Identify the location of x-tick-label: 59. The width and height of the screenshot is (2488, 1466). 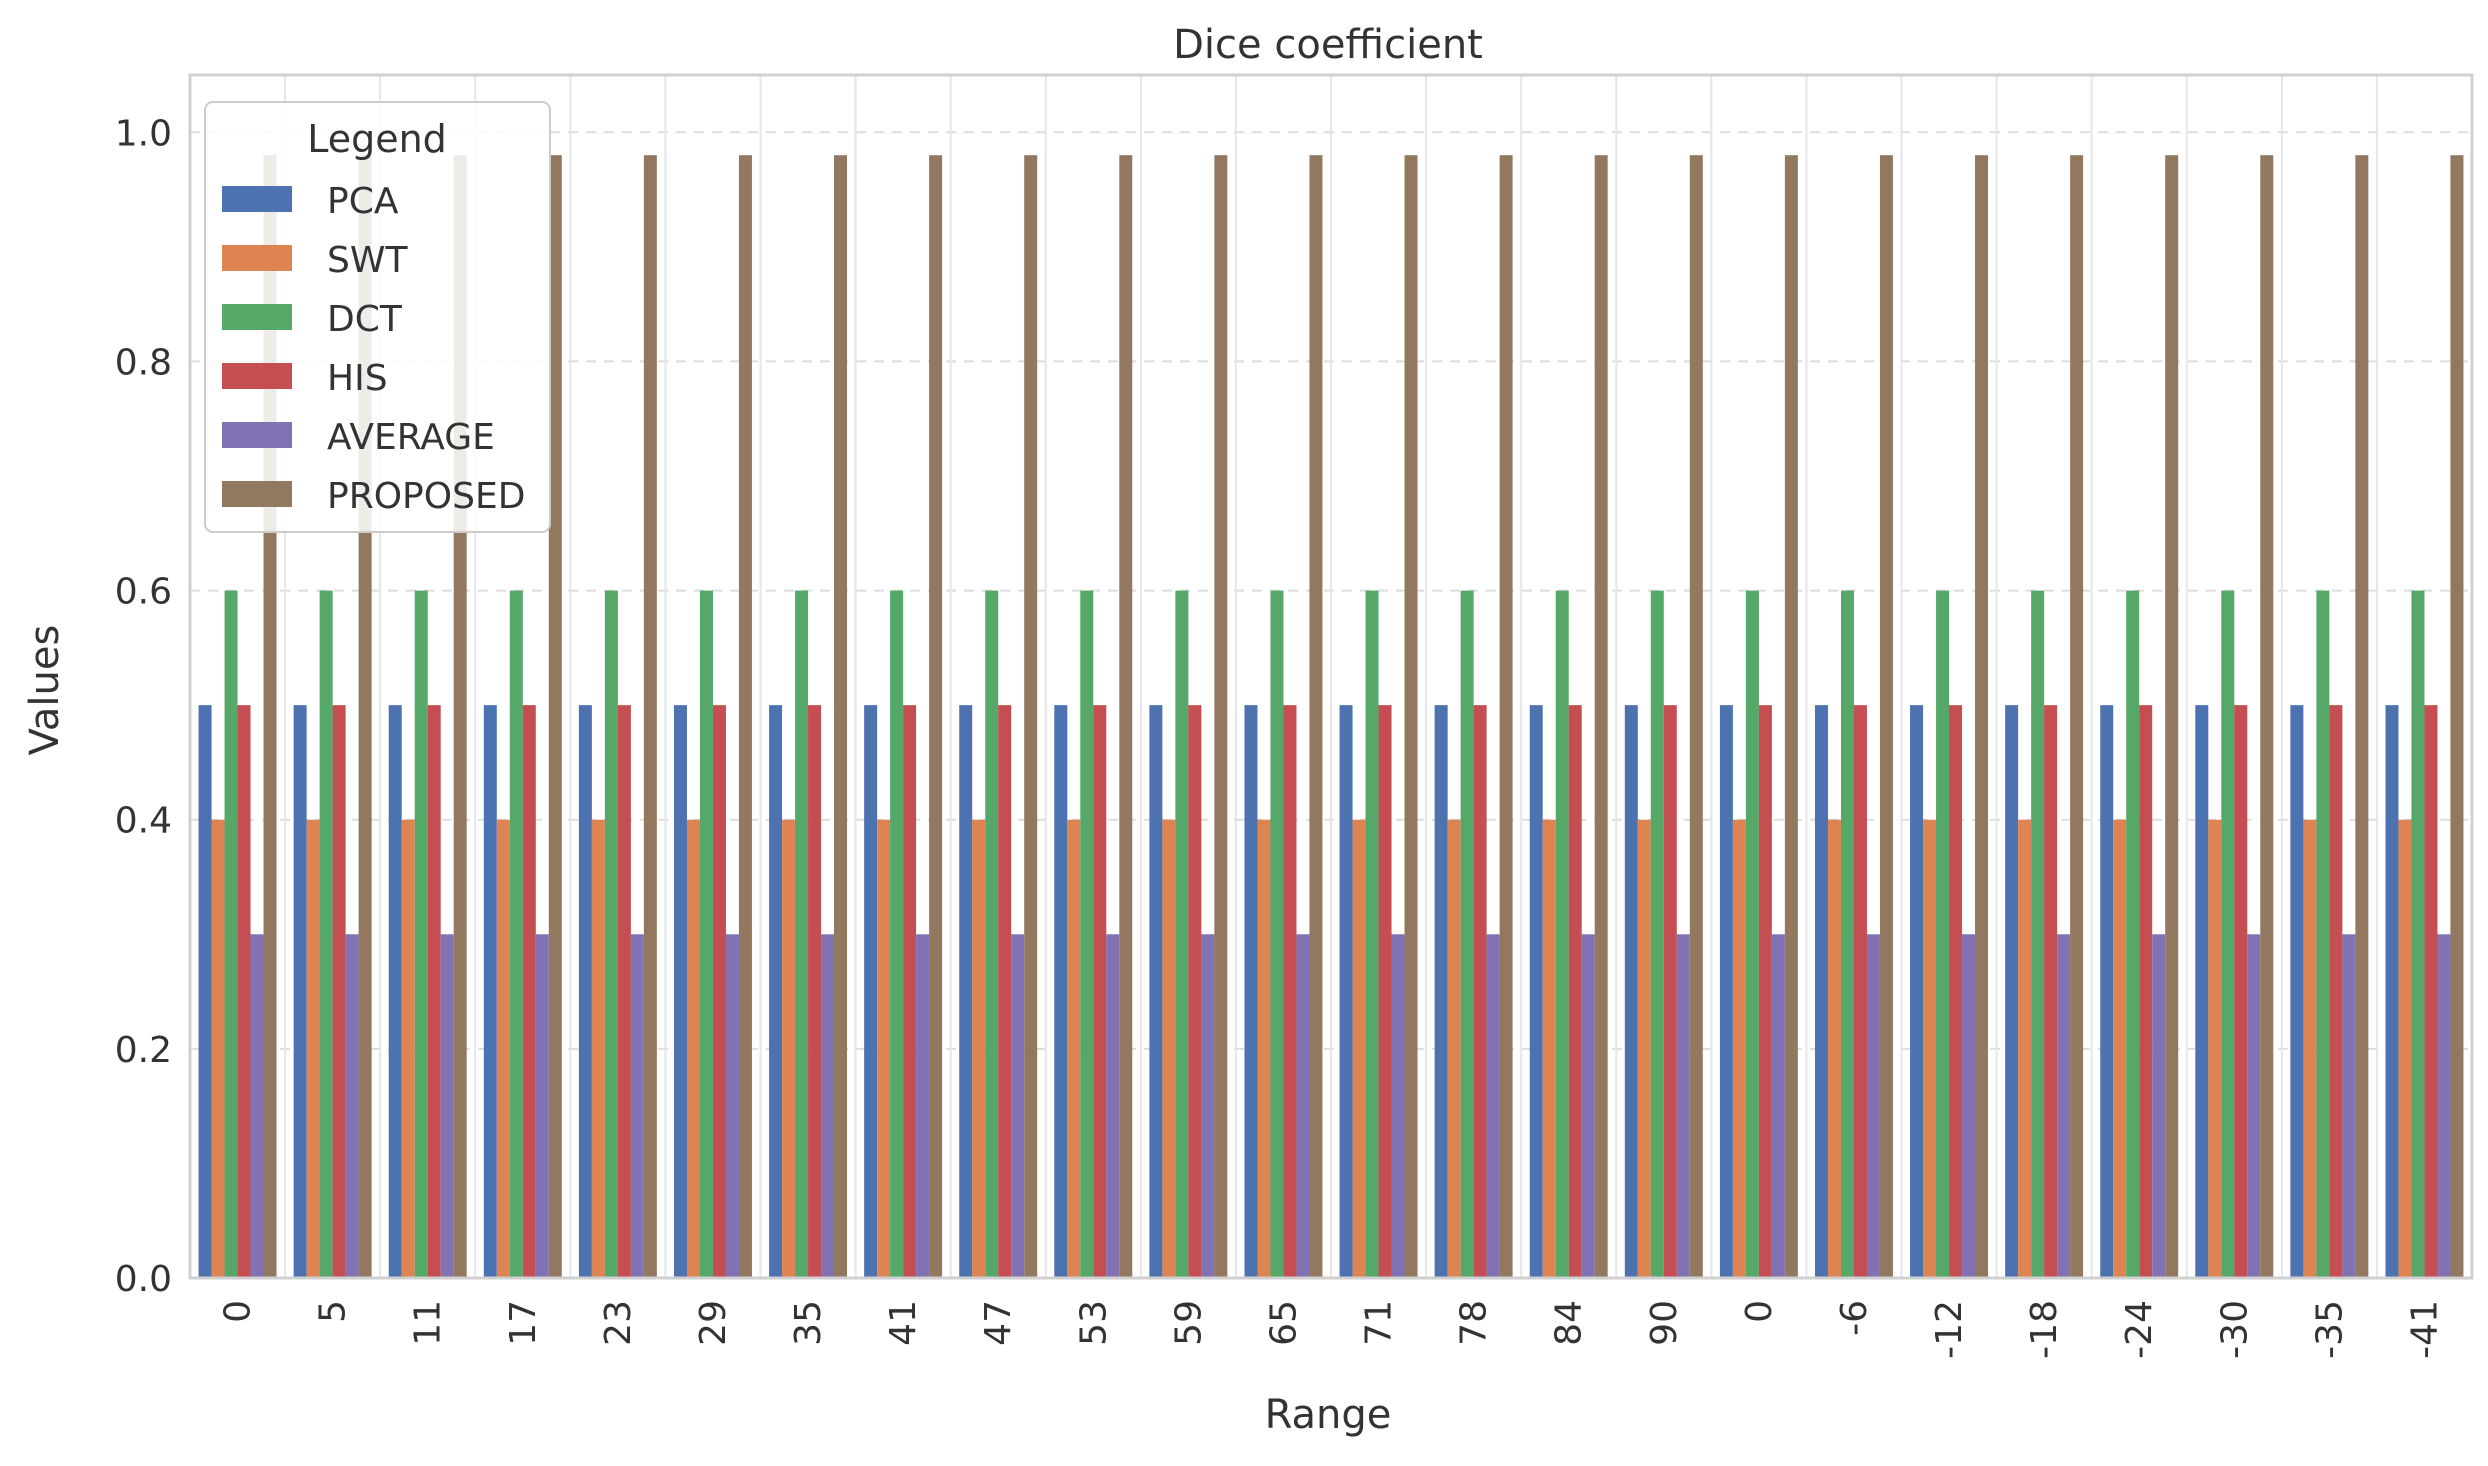
(1188, 1323).